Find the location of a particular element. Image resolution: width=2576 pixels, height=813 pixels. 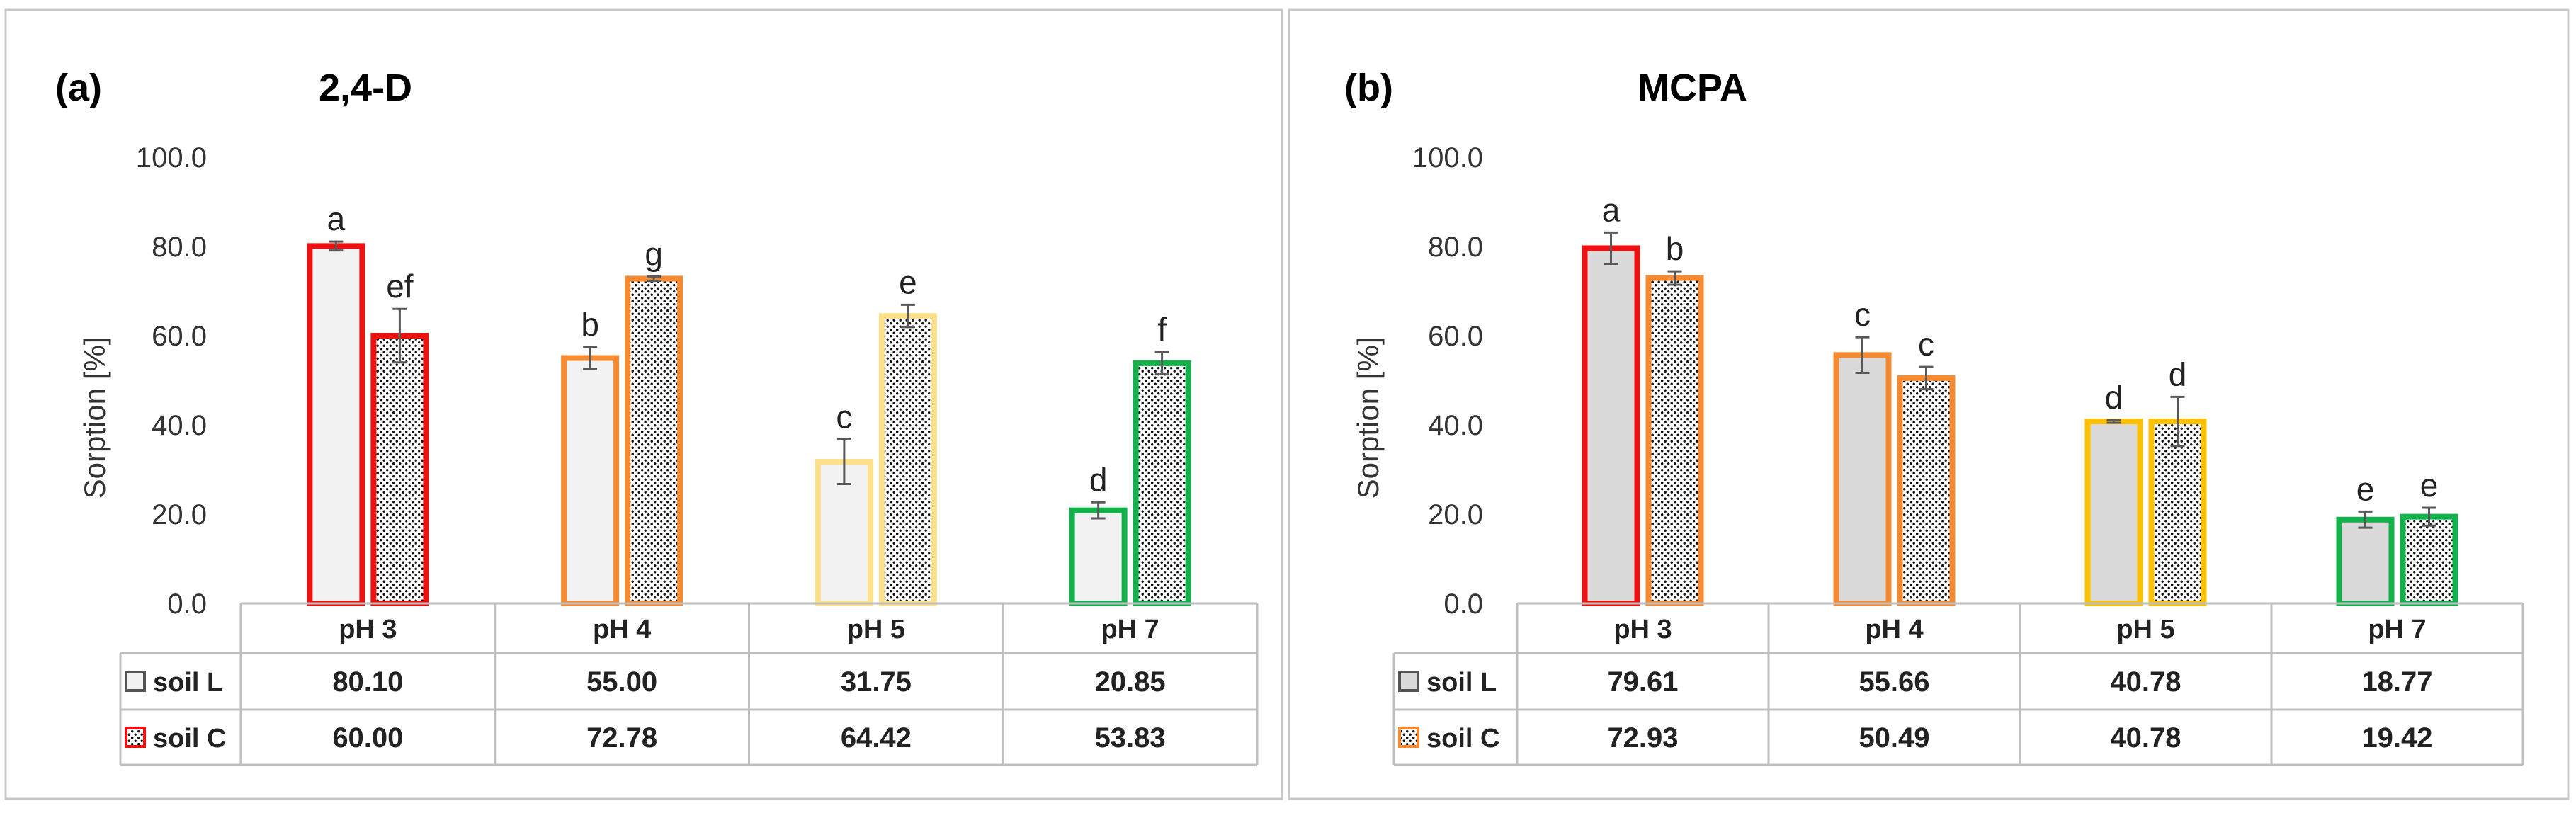

chart-title: MCPA is located at coordinates (1692, 88).